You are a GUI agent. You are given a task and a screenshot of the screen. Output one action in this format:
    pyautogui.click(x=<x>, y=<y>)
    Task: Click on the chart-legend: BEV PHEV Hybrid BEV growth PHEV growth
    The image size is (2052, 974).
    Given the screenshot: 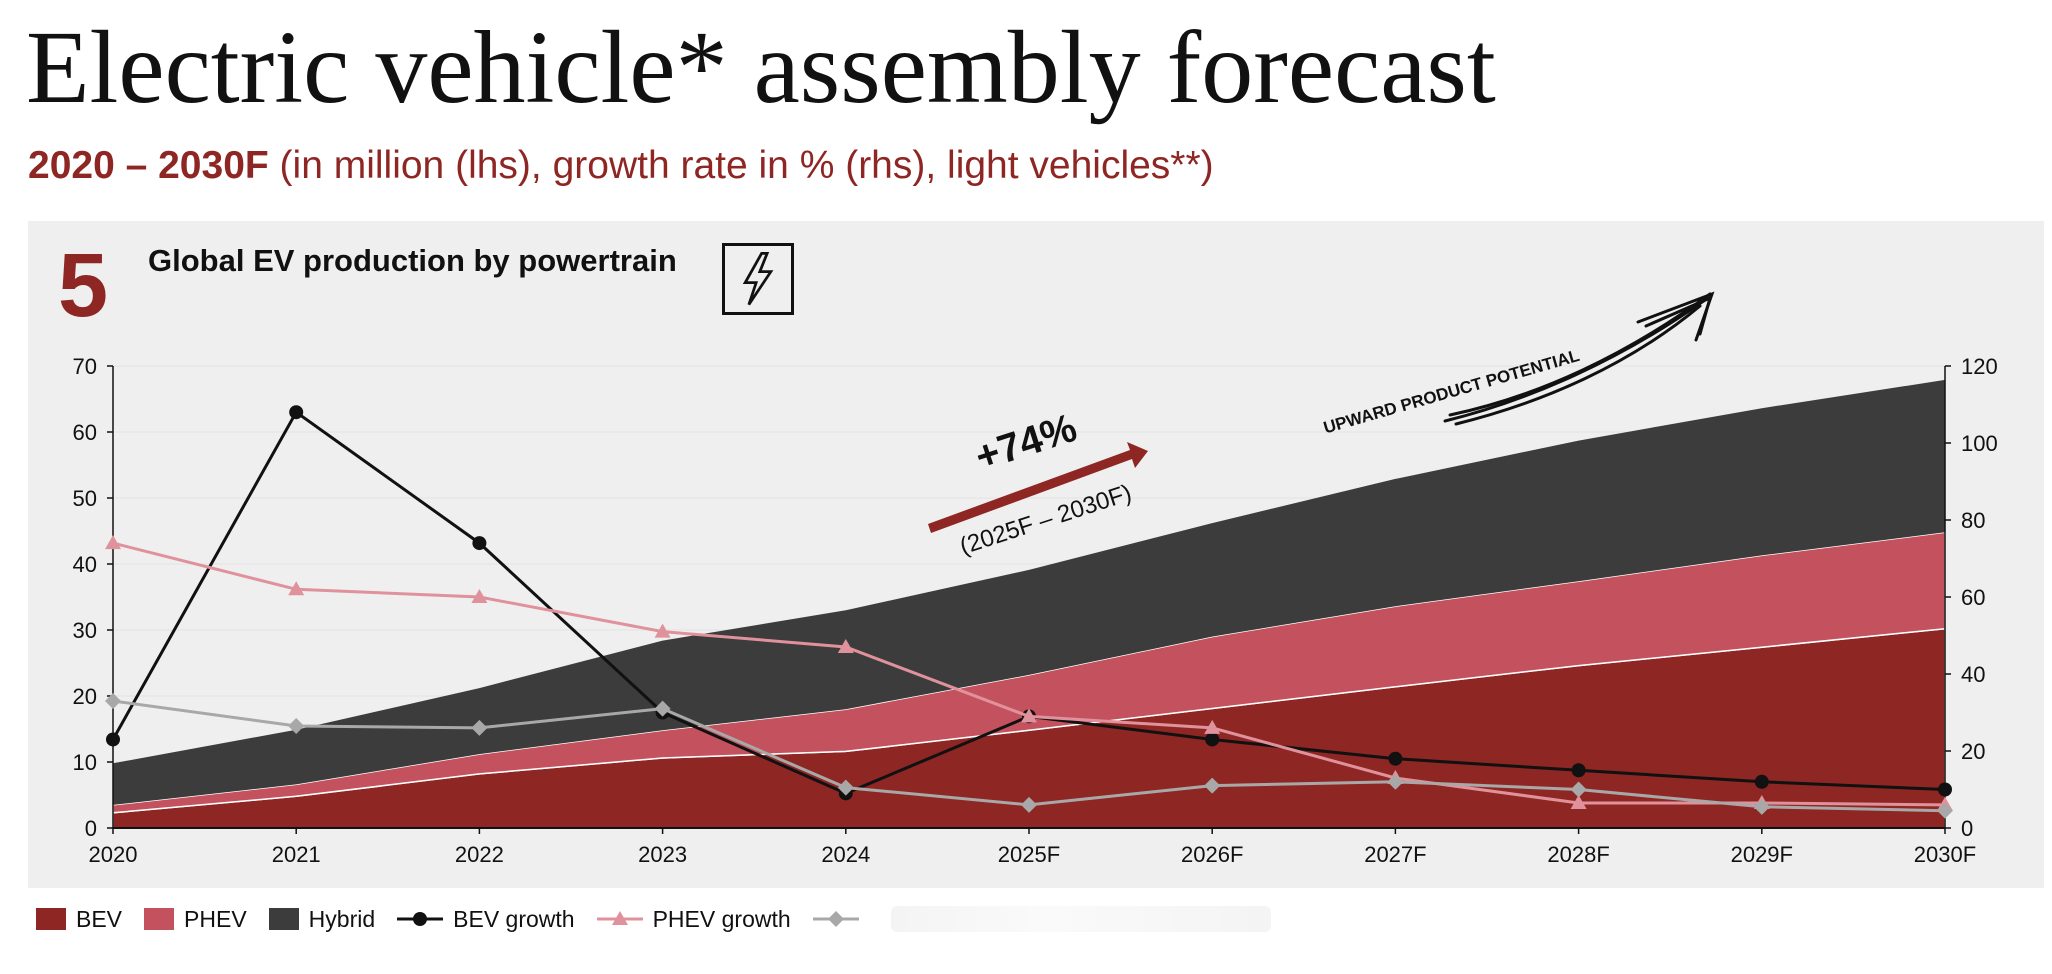 What is the action you would take?
    pyautogui.click(x=653, y=919)
    